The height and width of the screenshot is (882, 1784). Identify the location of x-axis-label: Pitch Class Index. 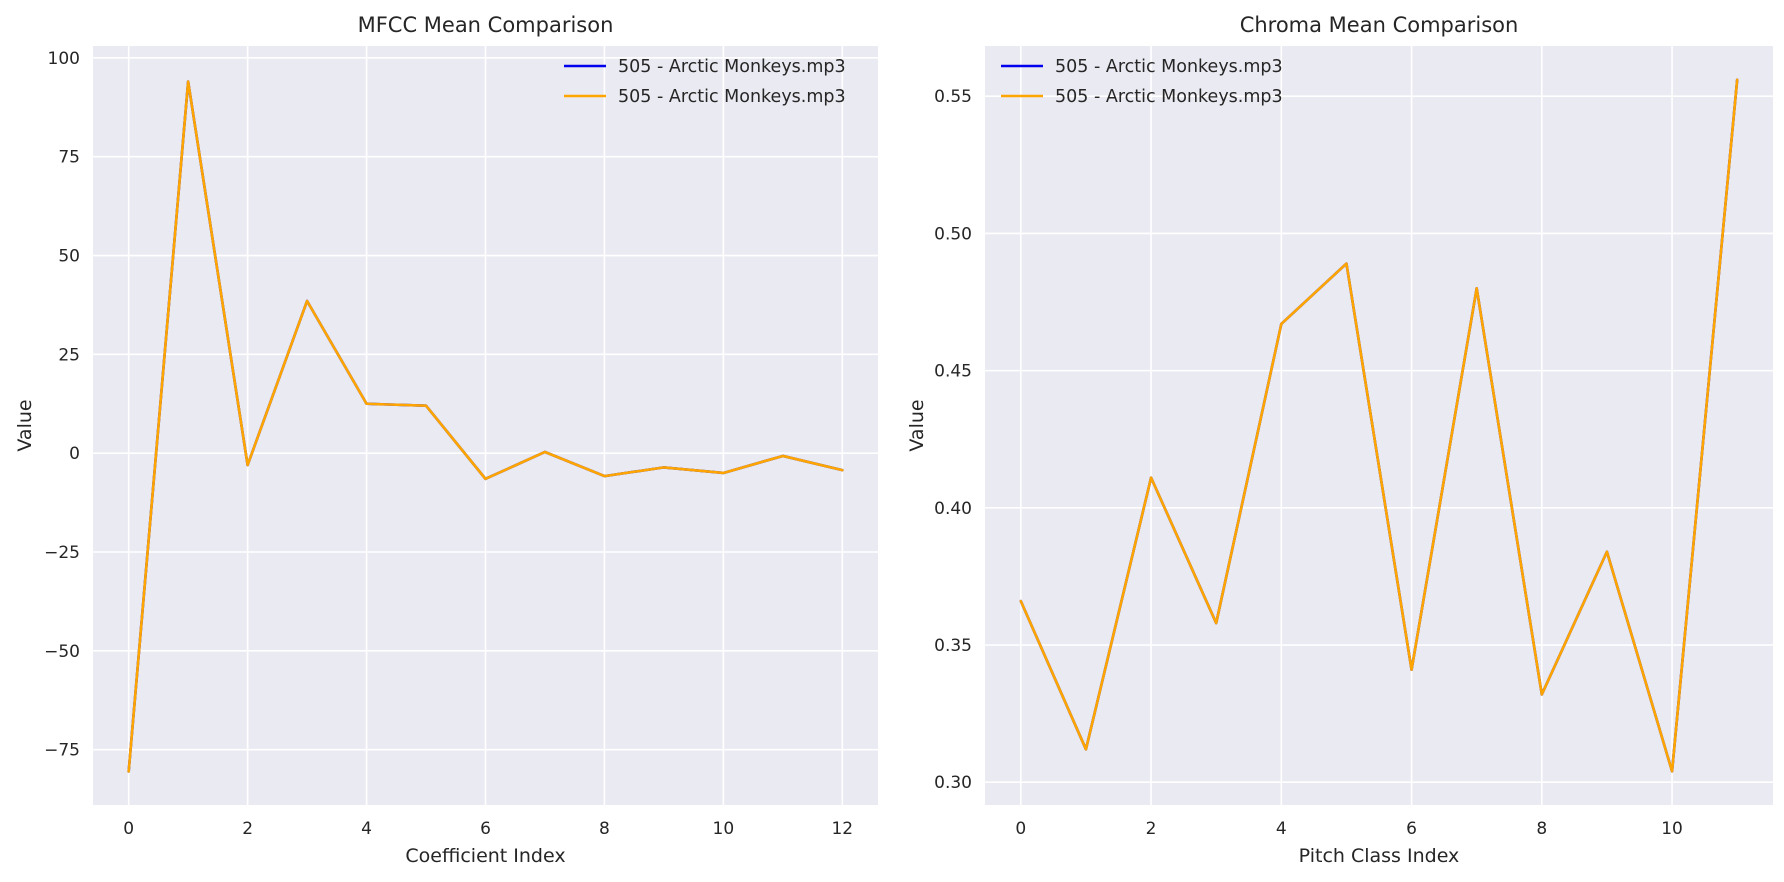
(1379, 856).